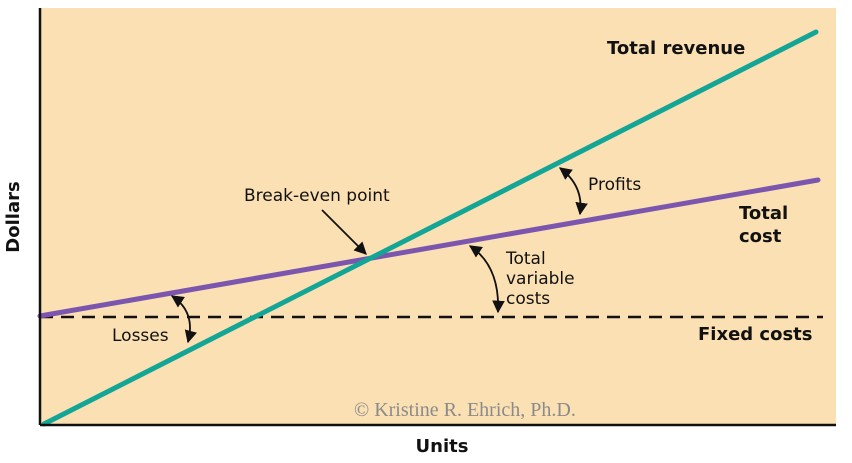 Image resolution: width=852 pixels, height=463 pixels. Describe the element at coordinates (13, 216) in the screenshot. I see `y-axis-title: Dollars` at that location.